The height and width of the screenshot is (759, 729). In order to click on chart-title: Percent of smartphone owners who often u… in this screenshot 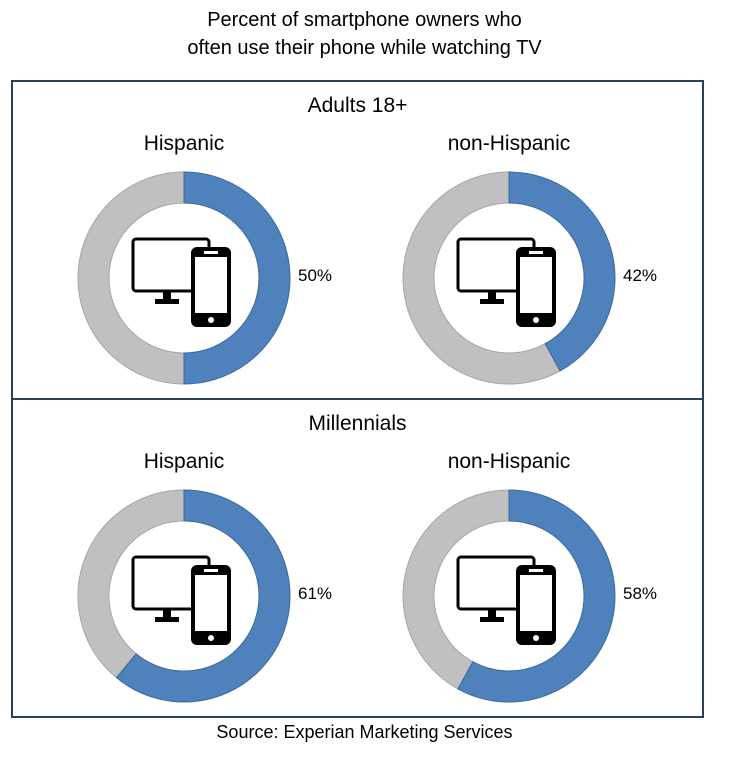, I will do `click(364, 34)`.